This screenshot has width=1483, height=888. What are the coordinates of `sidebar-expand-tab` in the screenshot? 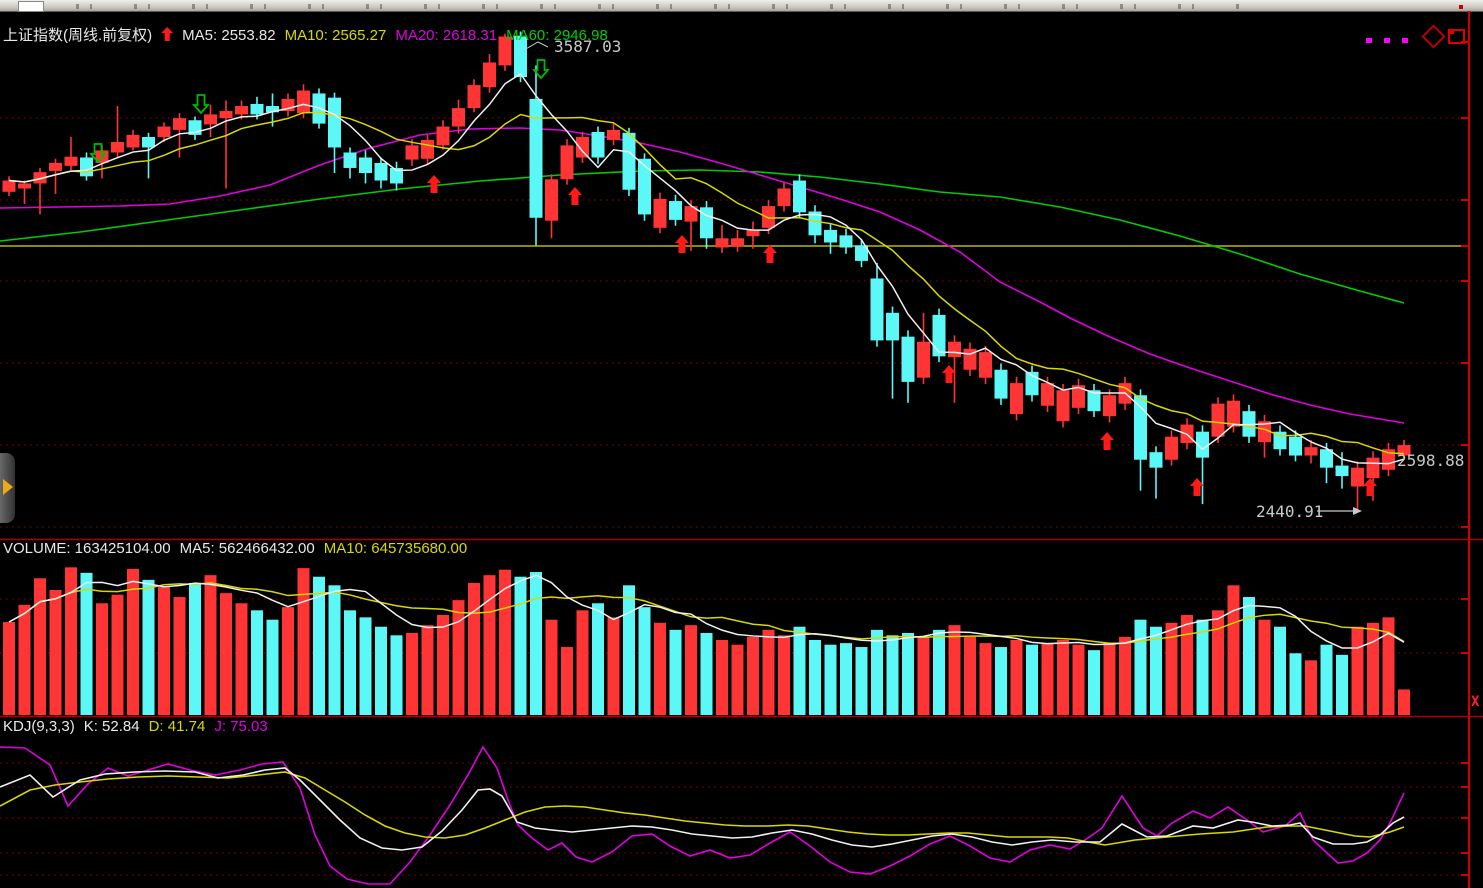 It's located at (7, 488).